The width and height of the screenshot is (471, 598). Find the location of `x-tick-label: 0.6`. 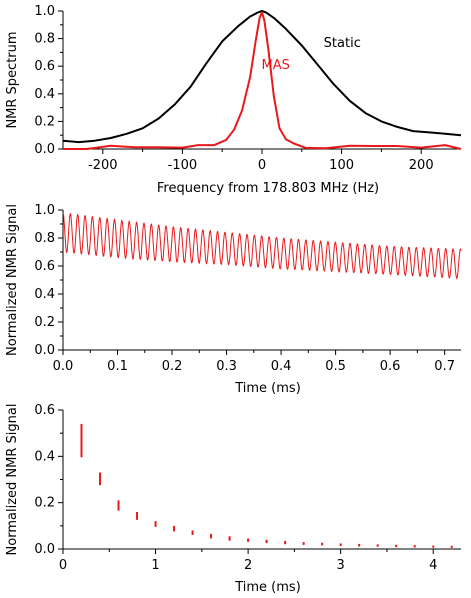

x-tick-label: 0.6 is located at coordinates (390, 366).